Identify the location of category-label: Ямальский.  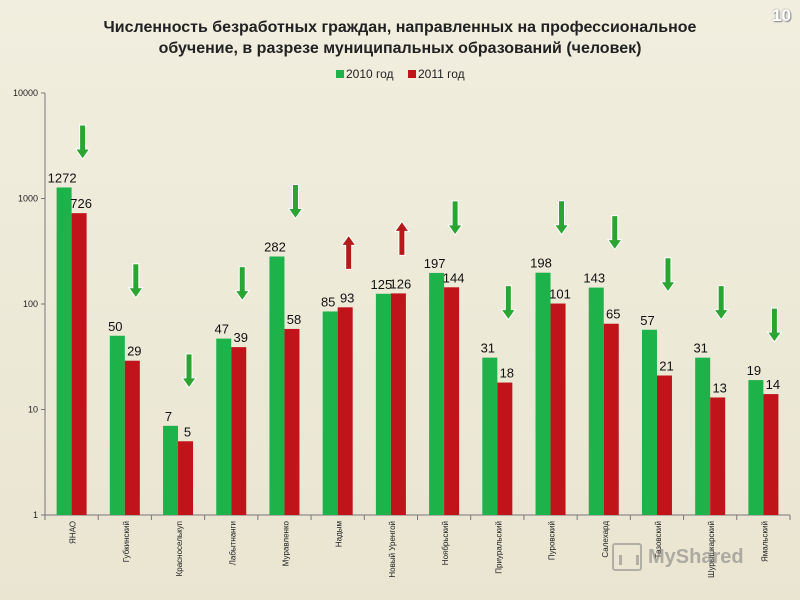
(764, 541).